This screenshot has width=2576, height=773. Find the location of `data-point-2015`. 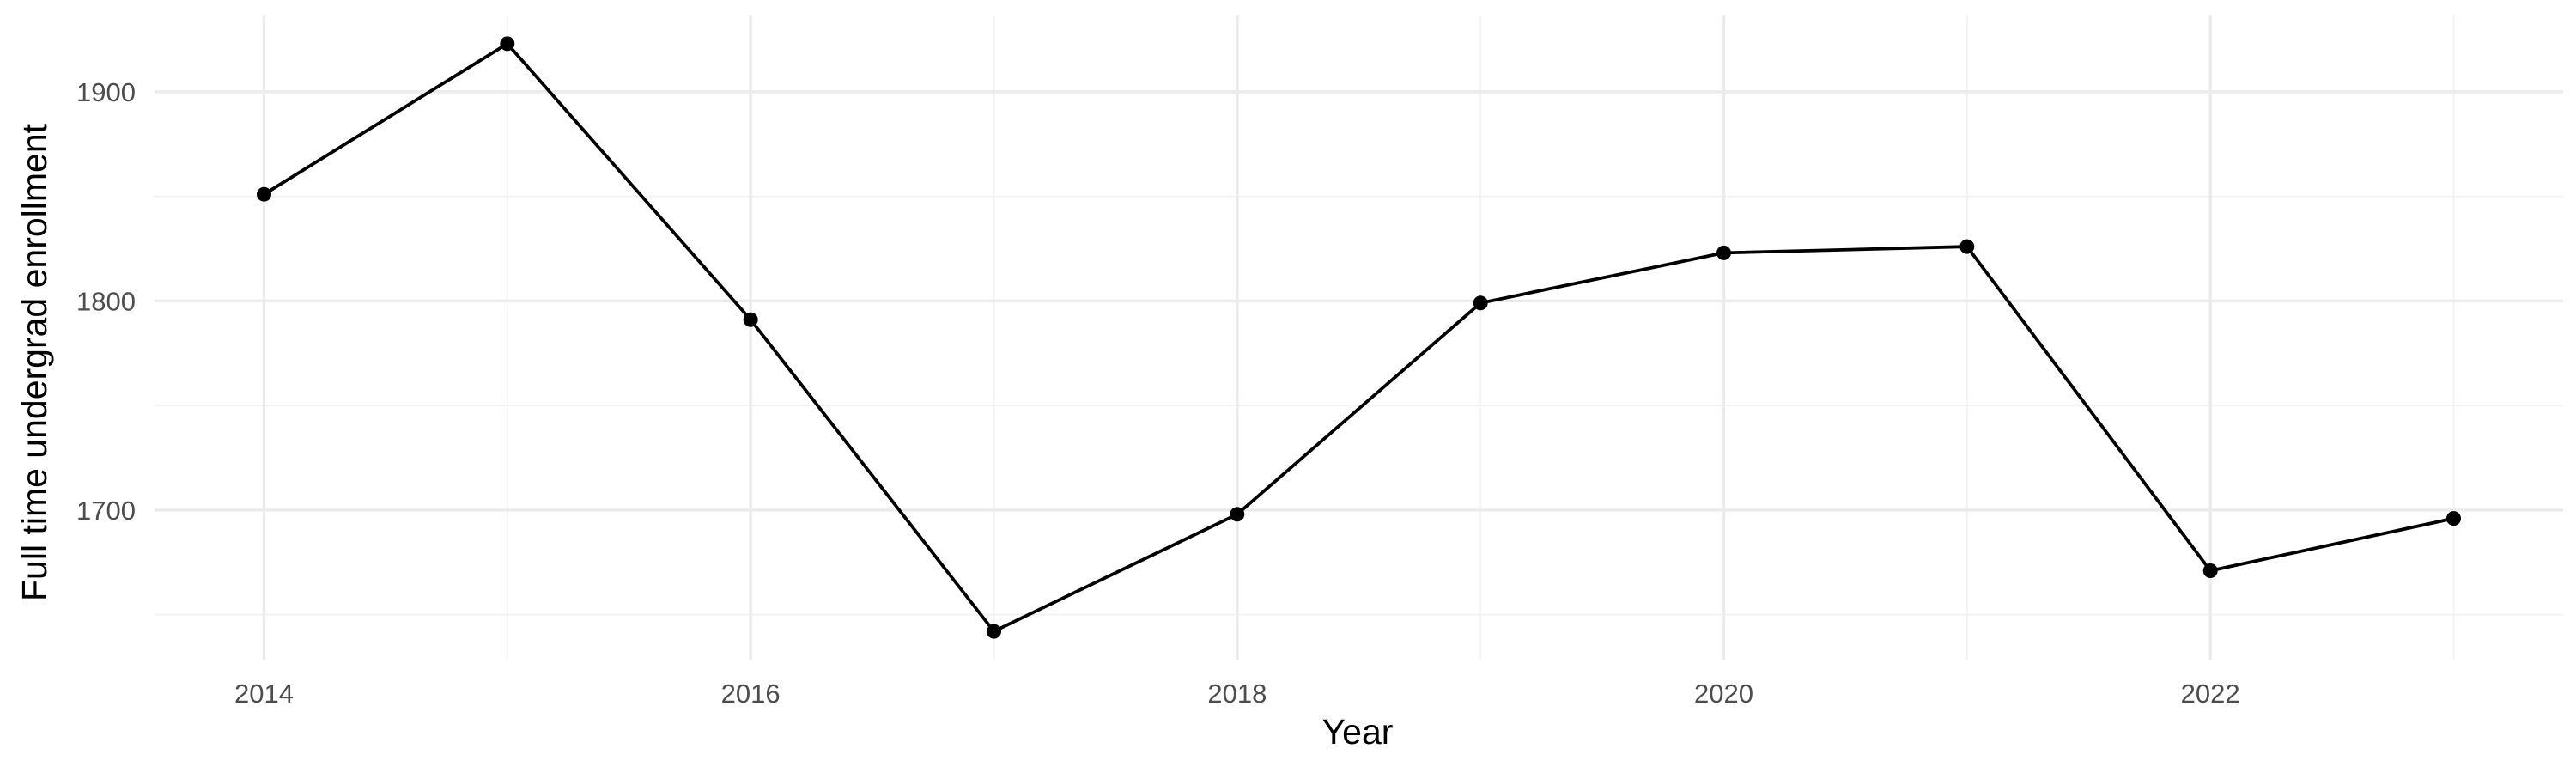

data-point-2015 is located at coordinates (508, 44).